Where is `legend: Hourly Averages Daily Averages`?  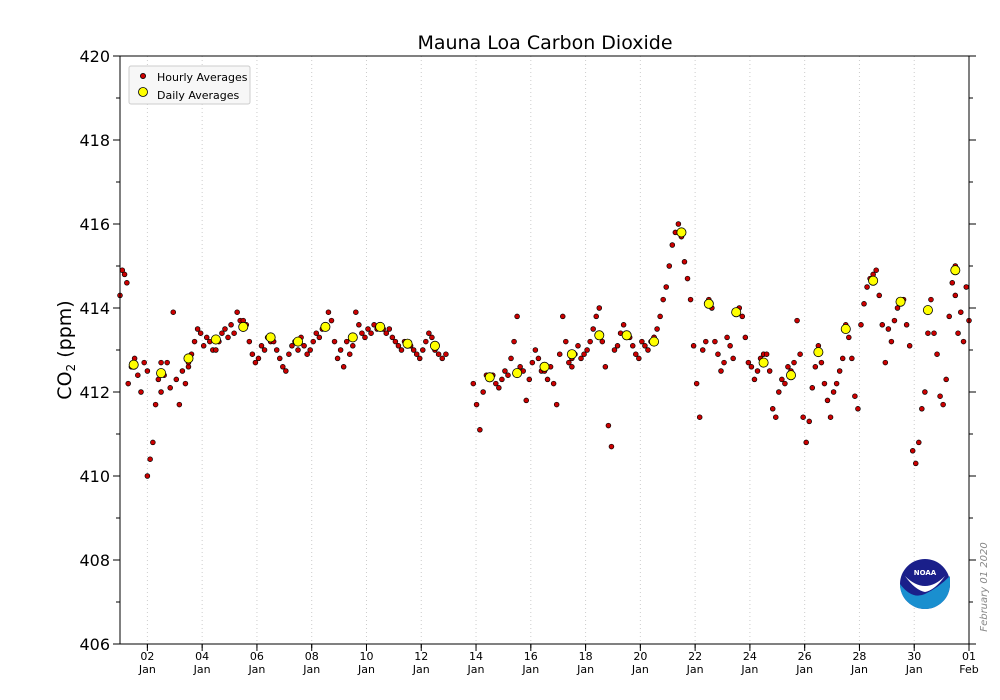 legend: Hourly Averages Daily Averages is located at coordinates (189, 85).